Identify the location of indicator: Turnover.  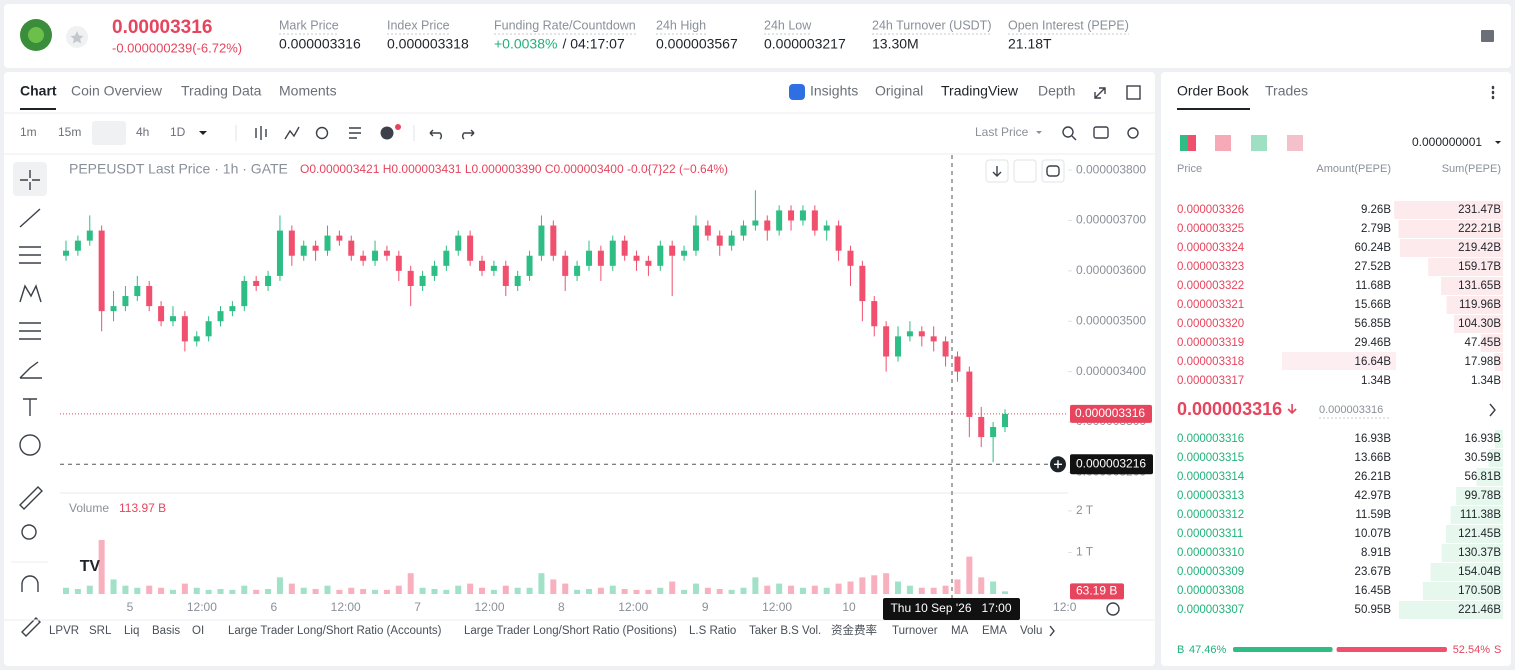
(915, 631).